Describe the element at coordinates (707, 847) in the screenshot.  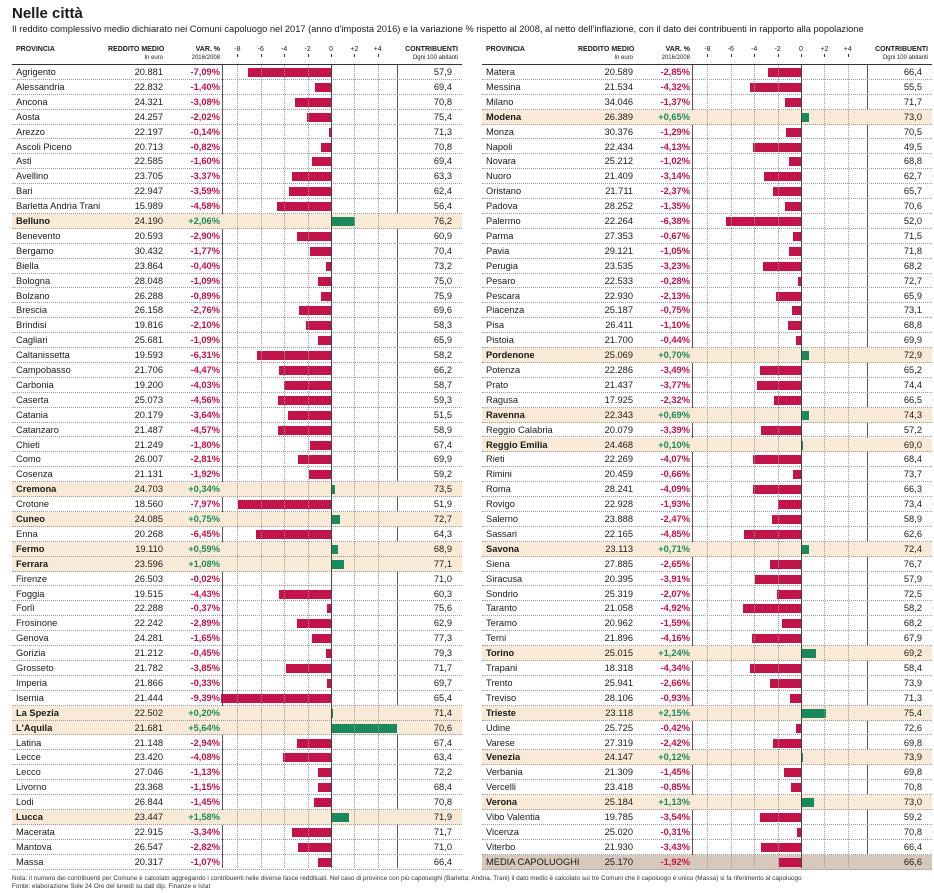
I see `table-row: Viterbo 21.930 -3,43% 66,4` at that location.